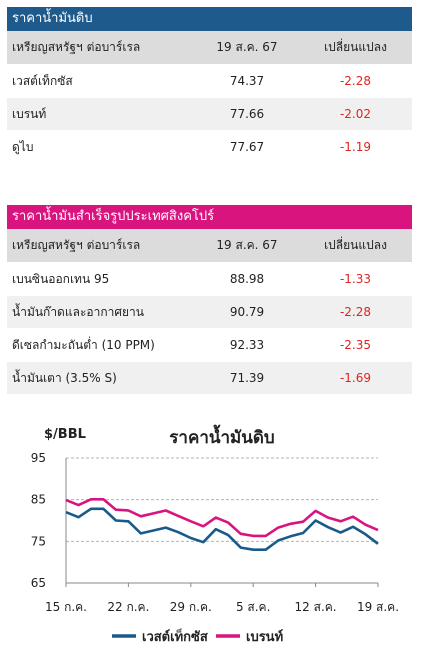 This screenshot has width=426, height=669. What do you see at coordinates (247, 279) in the screenshot?
I see `row-price: 88.98` at bounding box center [247, 279].